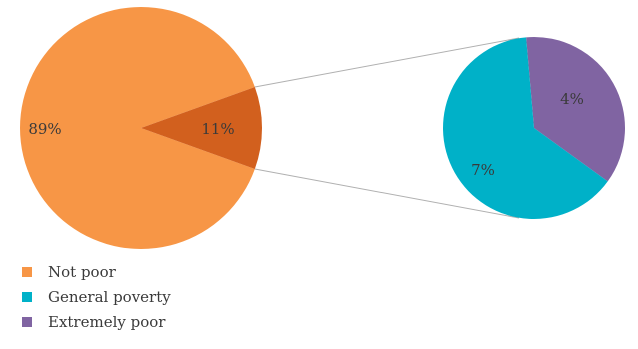 This screenshot has height=349, width=638. Describe the element at coordinates (387, 62) in the screenshot. I see `connector-line-top` at that location.